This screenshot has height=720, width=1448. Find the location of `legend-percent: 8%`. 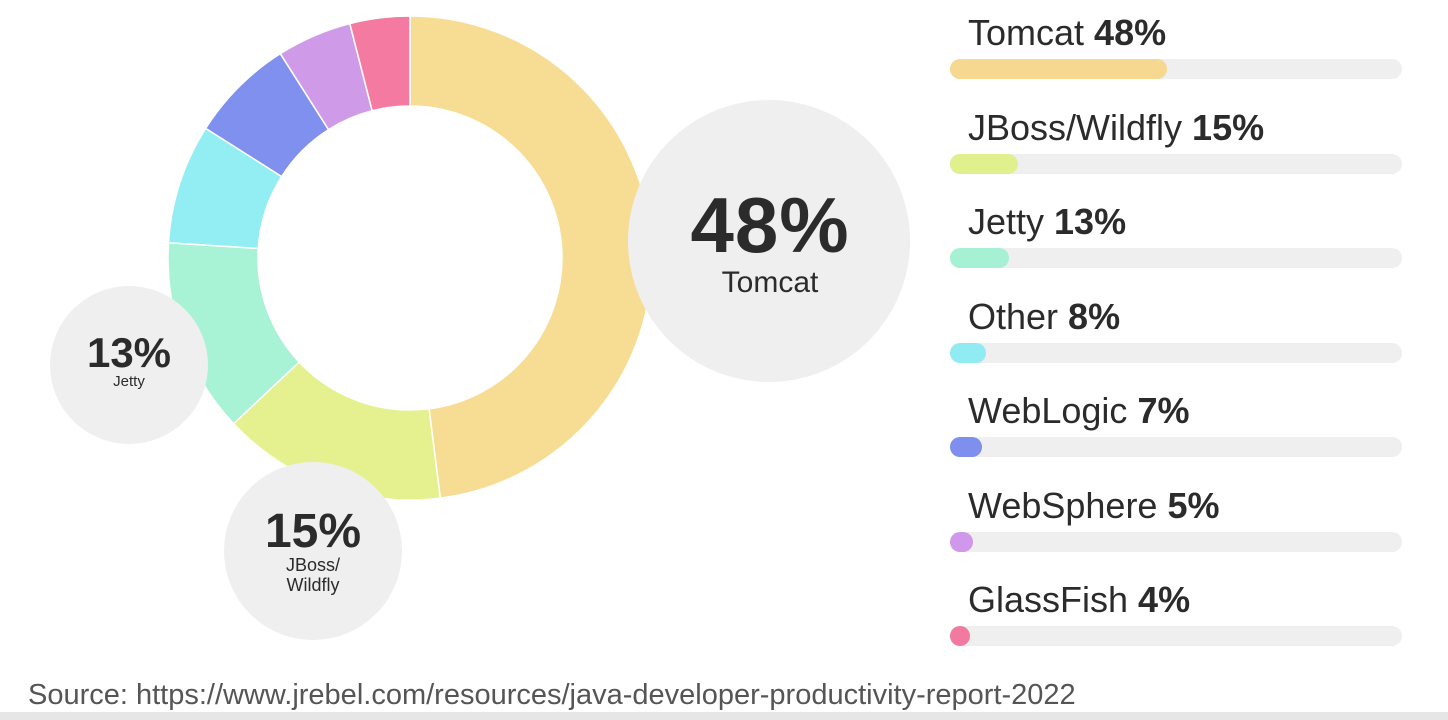

legend-percent: 8% is located at coordinates (1094, 316).